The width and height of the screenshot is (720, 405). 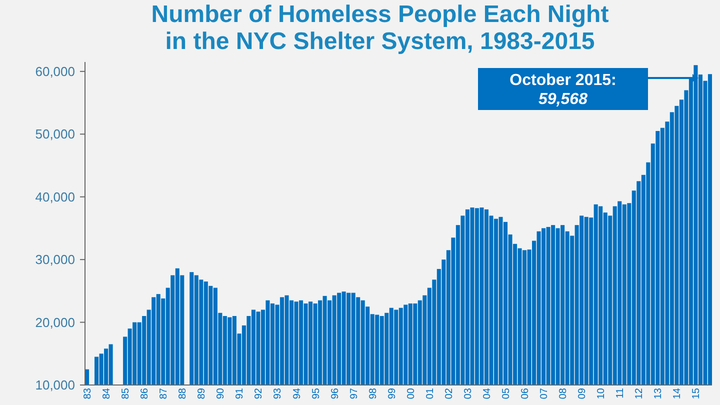 I want to click on y-tick-label: 30,000, so click(x=55, y=260).